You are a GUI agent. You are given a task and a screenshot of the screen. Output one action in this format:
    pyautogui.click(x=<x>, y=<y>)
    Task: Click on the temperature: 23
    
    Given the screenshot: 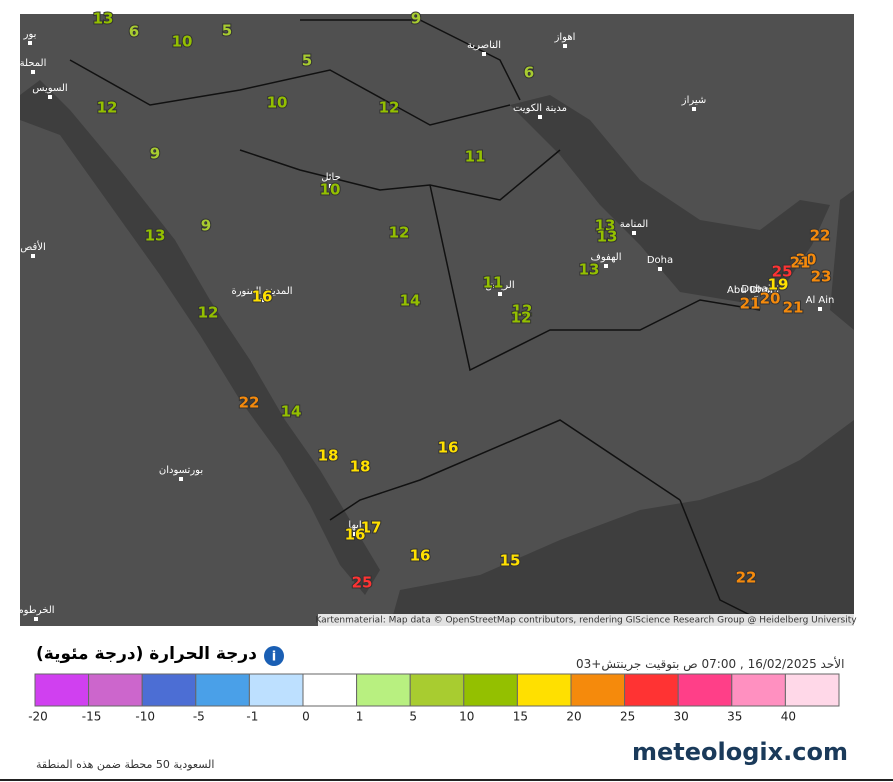 What is the action you would take?
    pyautogui.click(x=821, y=277)
    